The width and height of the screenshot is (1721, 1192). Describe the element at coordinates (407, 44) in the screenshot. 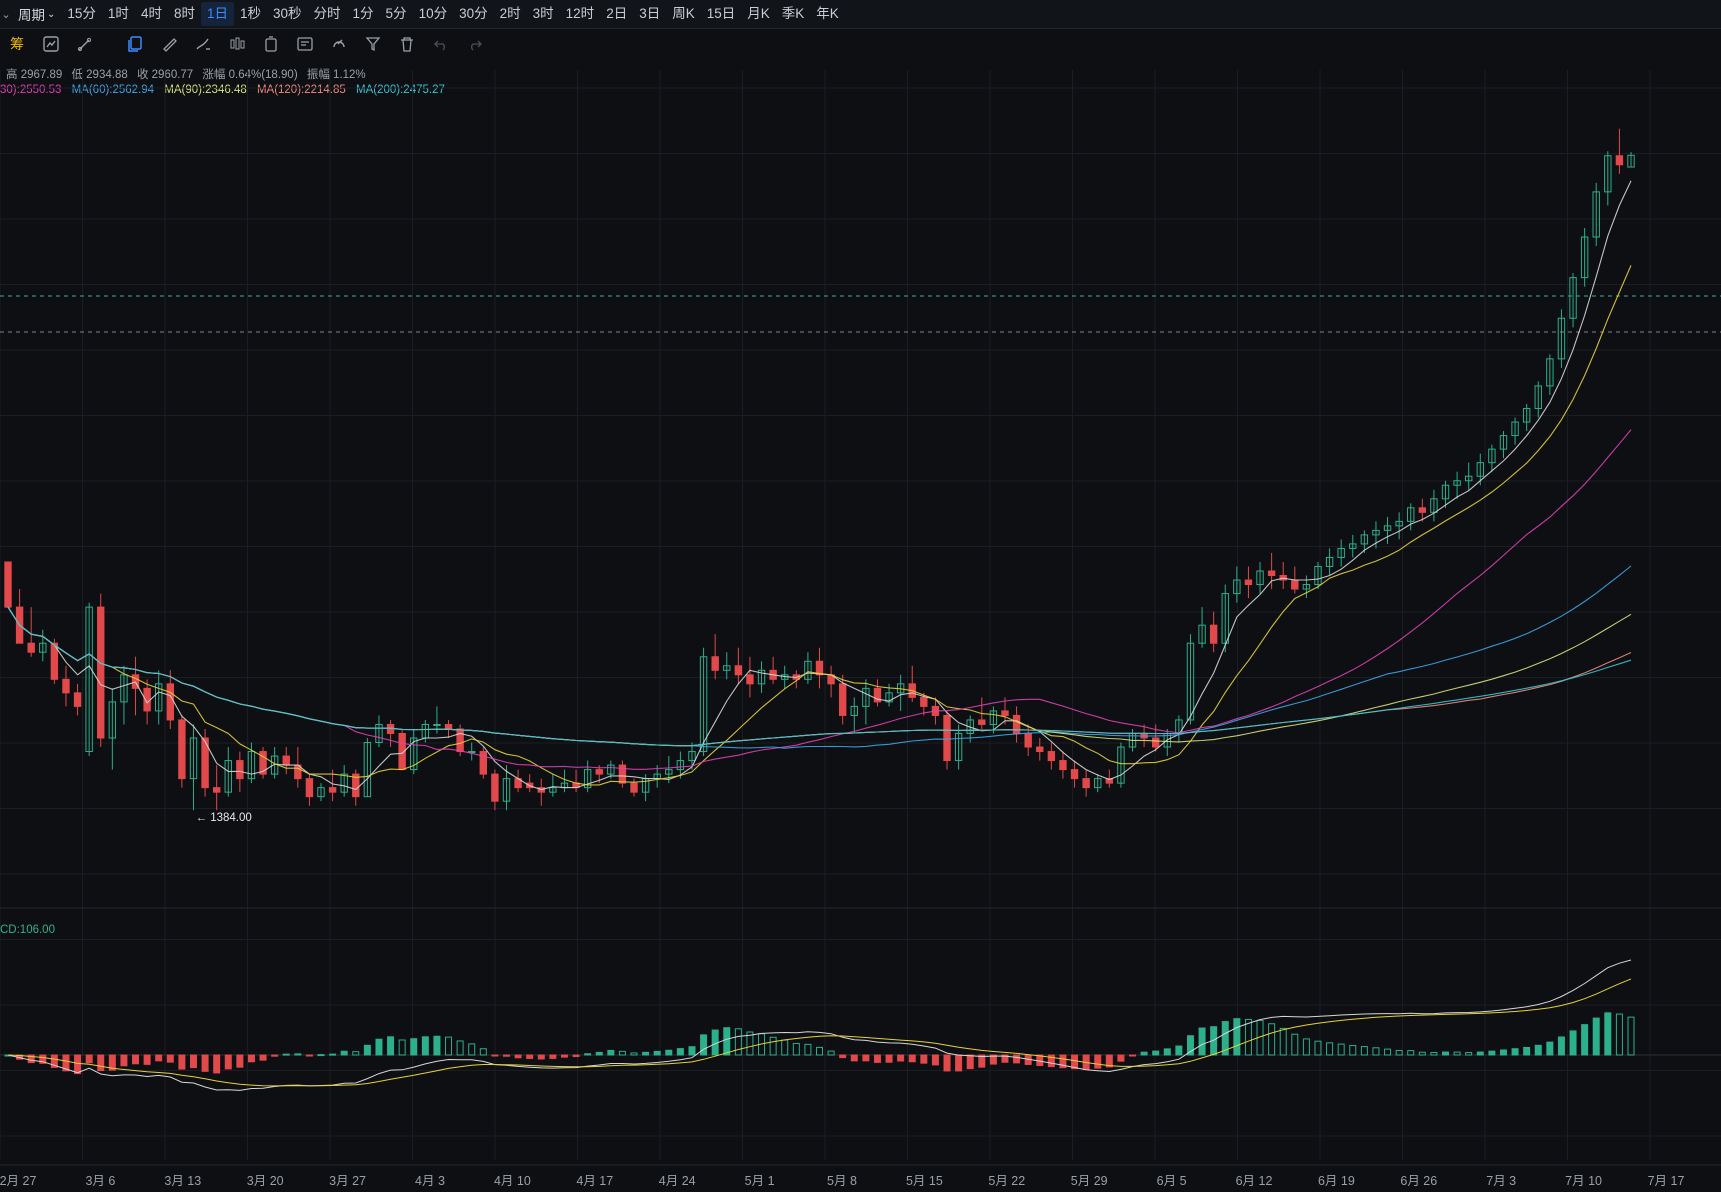

I see `trash-icon` at that location.